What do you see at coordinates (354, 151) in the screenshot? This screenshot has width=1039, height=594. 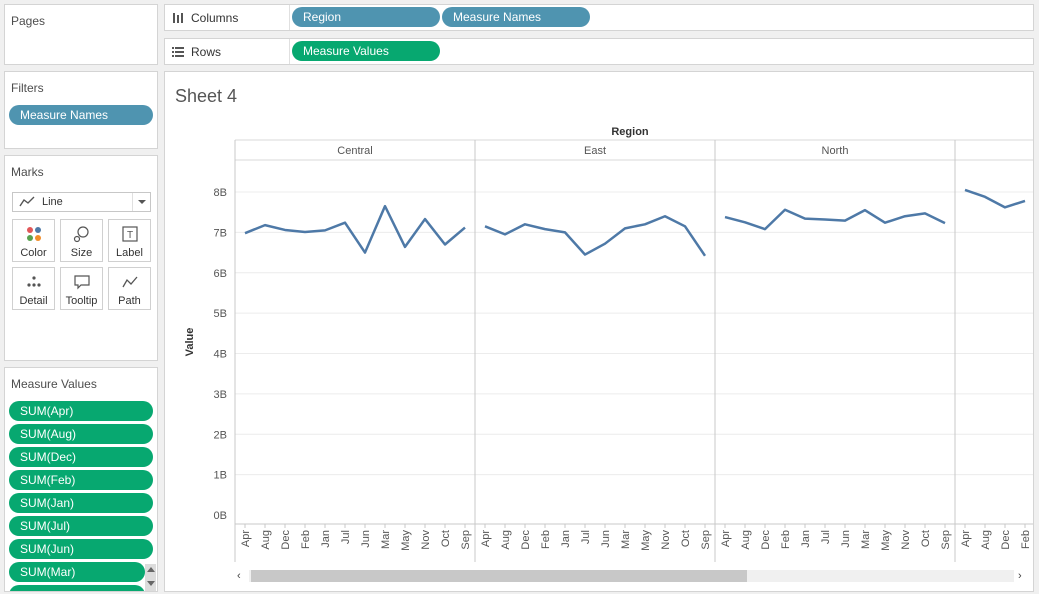 I see `panel-header-central: Central` at bounding box center [354, 151].